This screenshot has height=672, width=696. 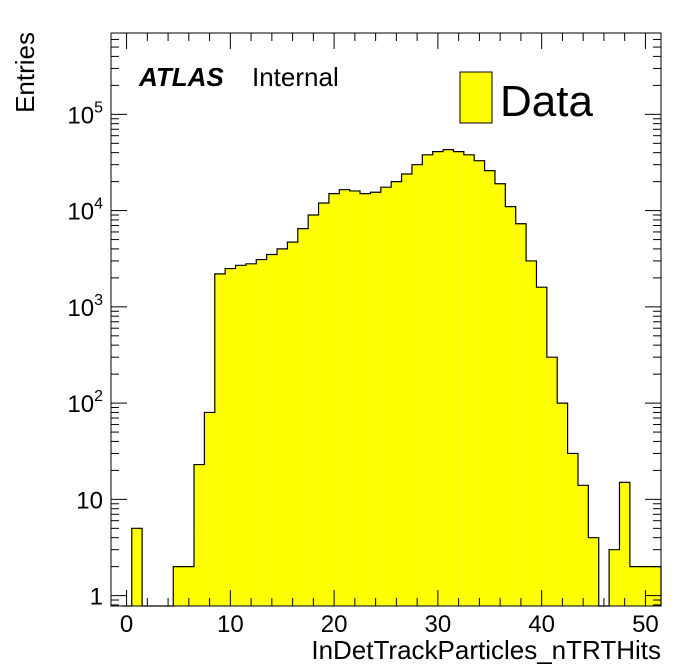 What do you see at coordinates (438, 624) in the screenshot?
I see `x-tick-label: 30` at bounding box center [438, 624].